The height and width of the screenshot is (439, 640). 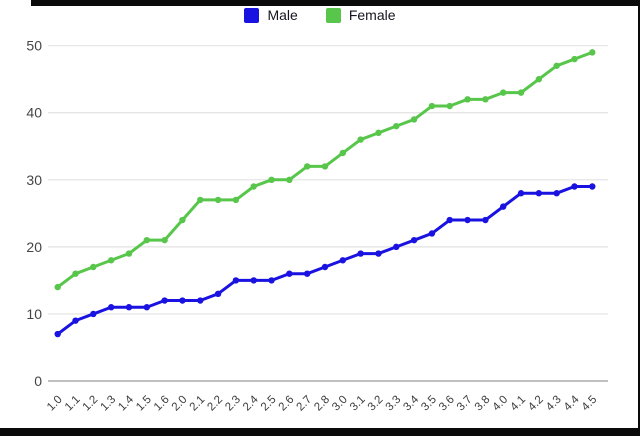 I want to click on male-point-1.2, so click(x=93, y=314).